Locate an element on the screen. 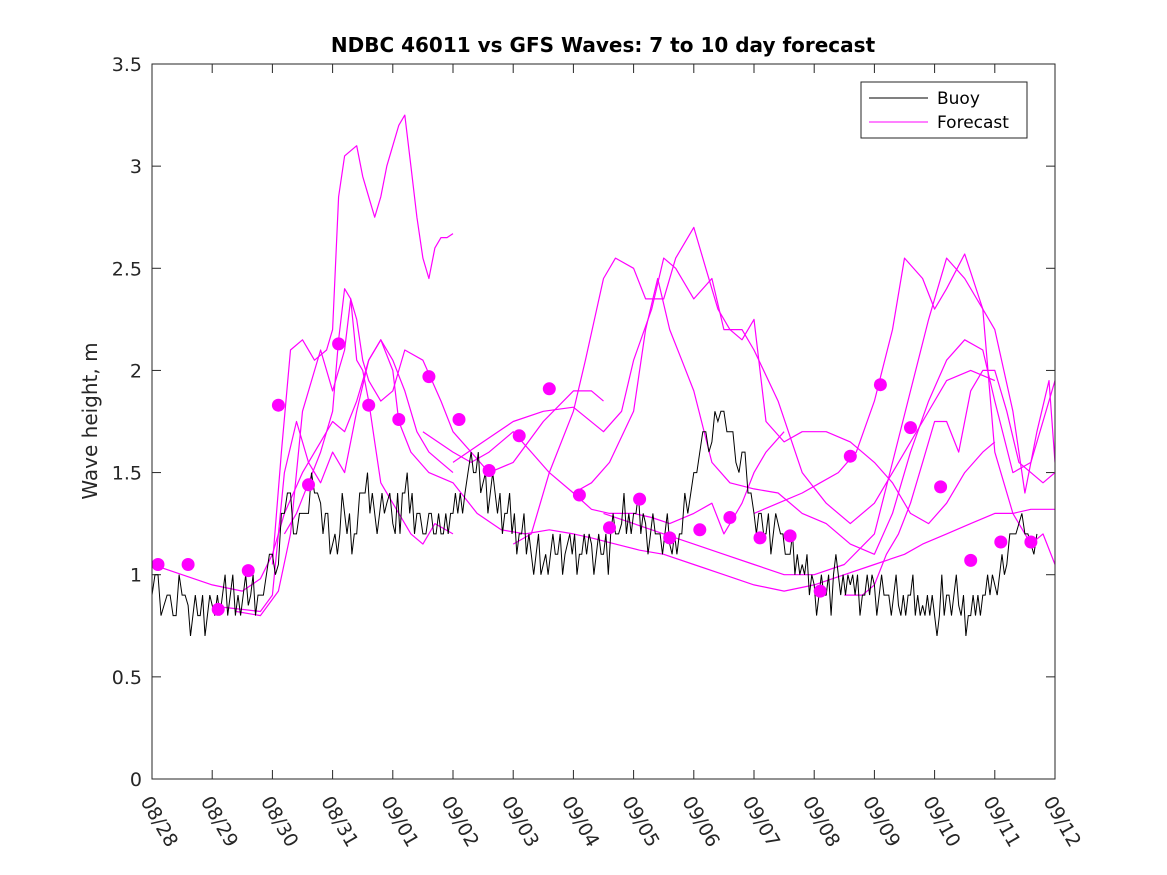 This screenshot has width=1167, height=875. y-axis-label: Wave height, m is located at coordinates (90, 420).